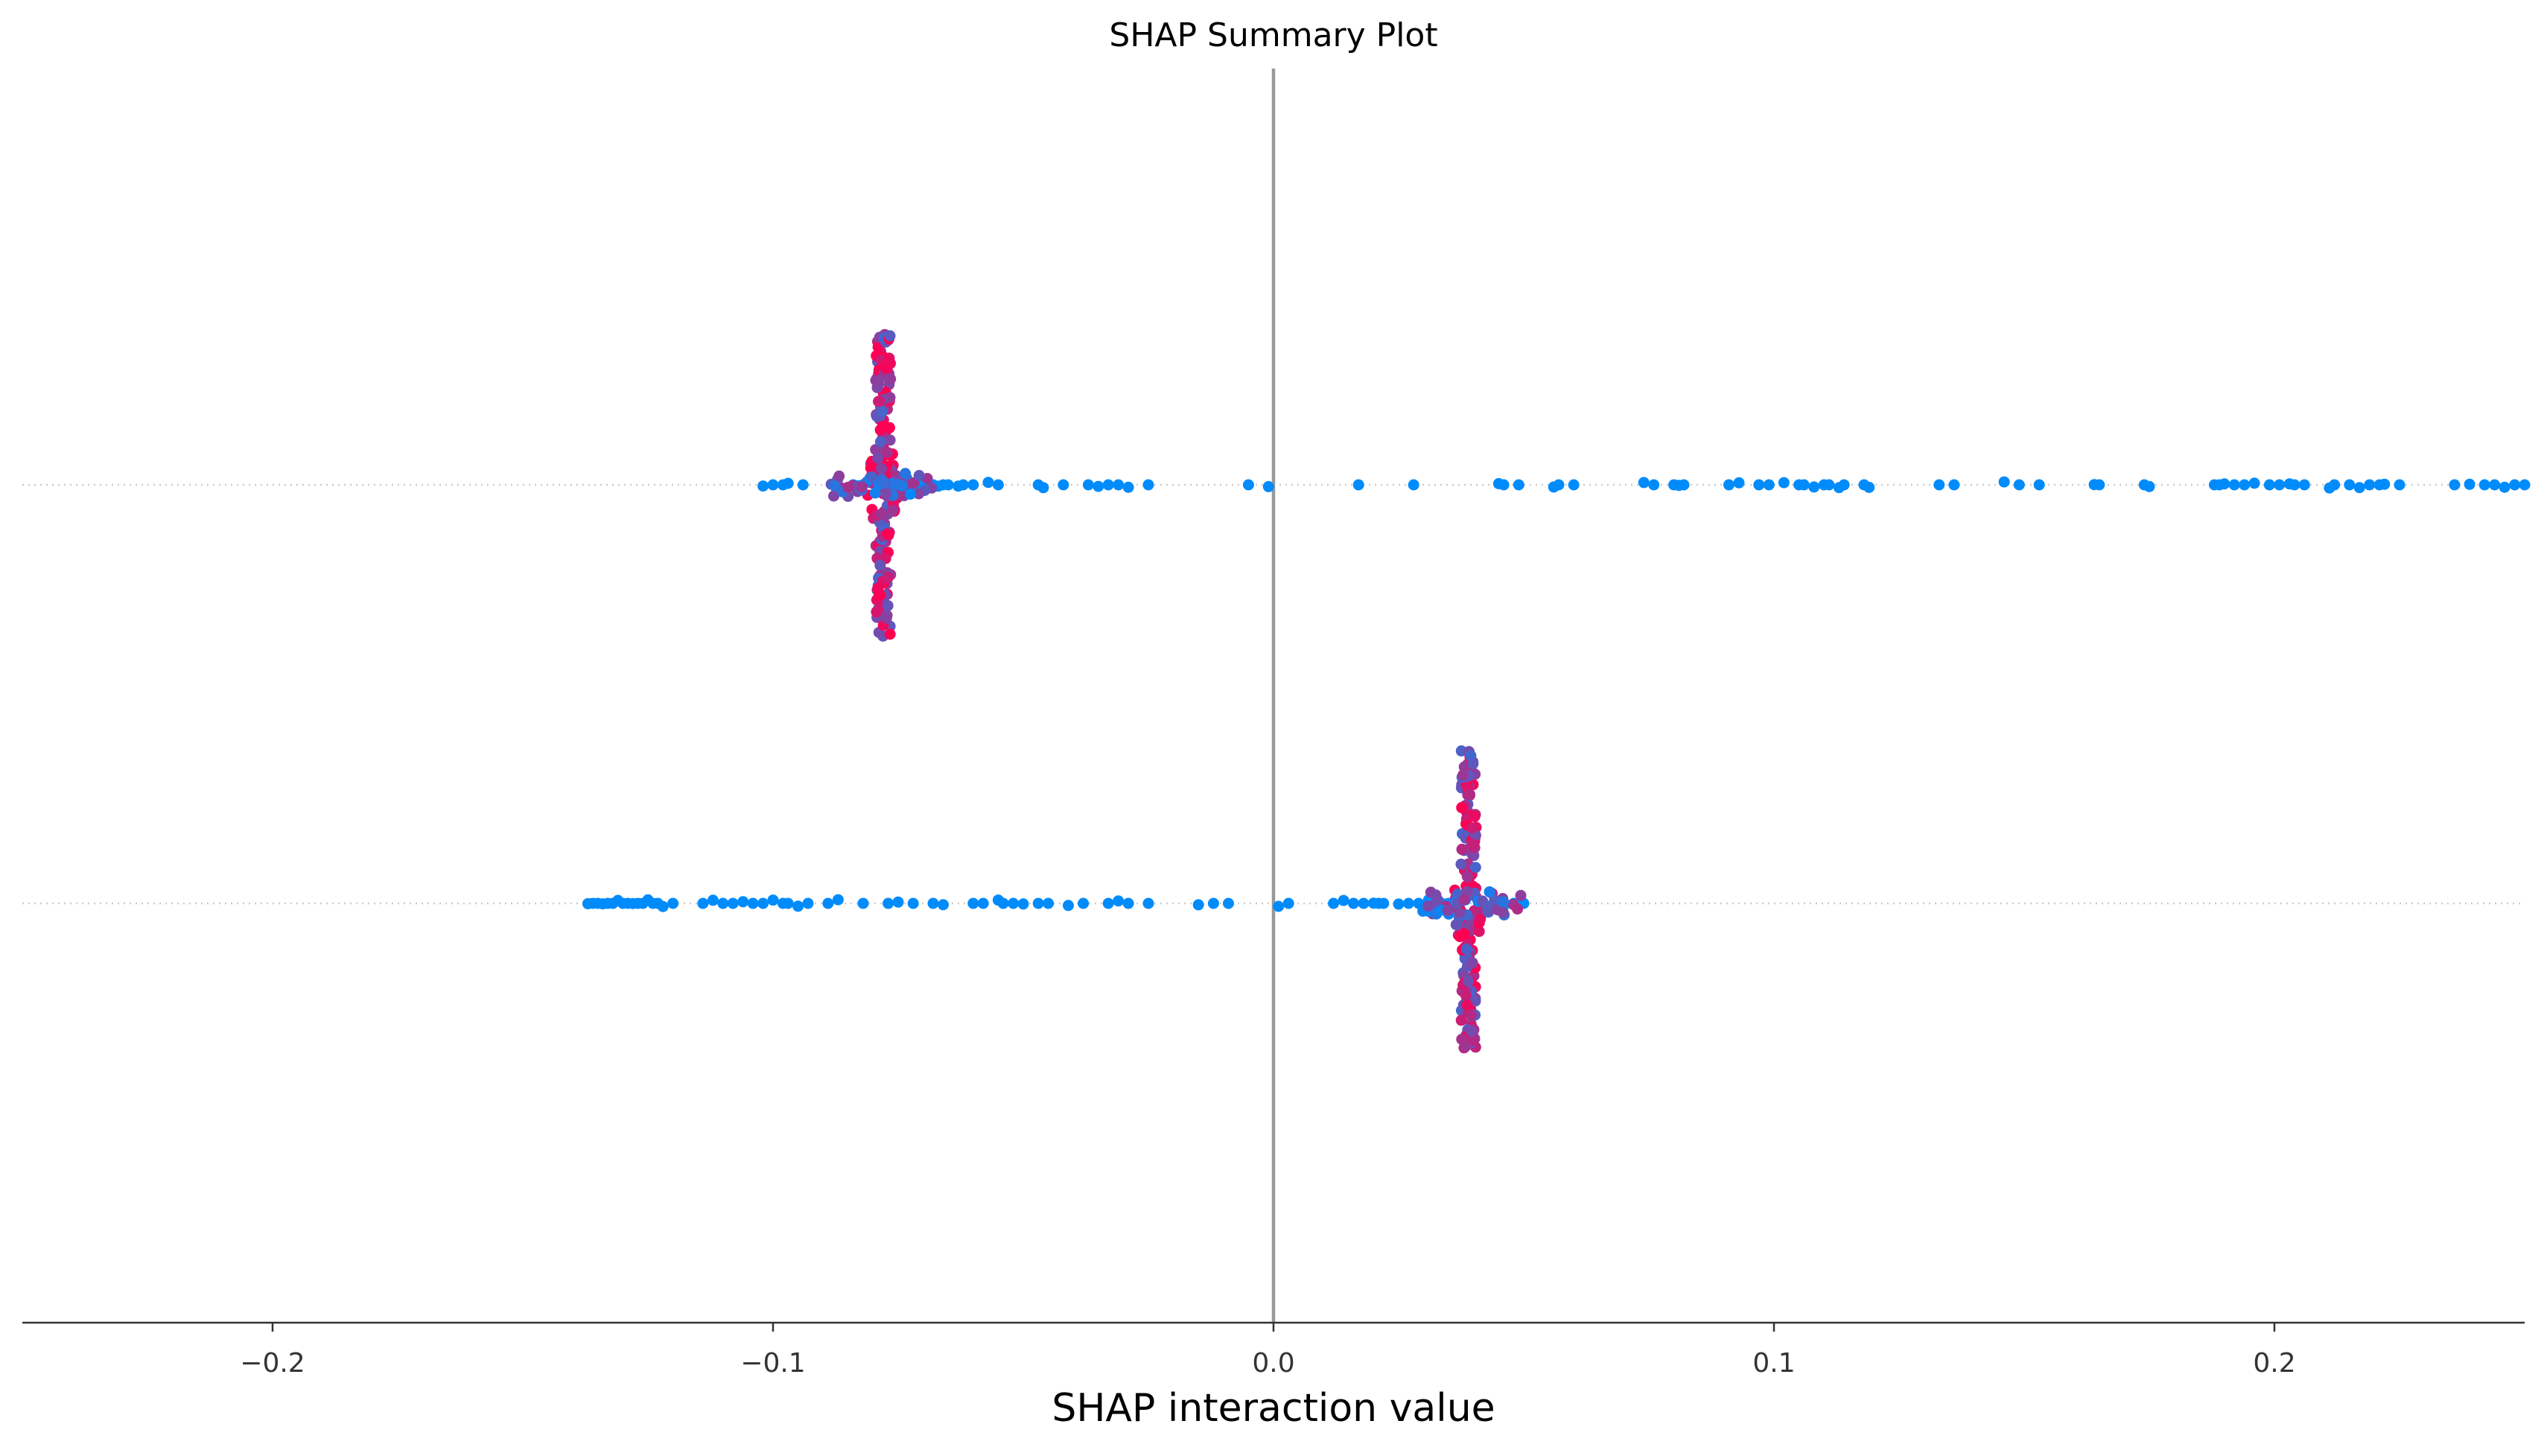 This screenshot has width=2547, height=1456. I want to click on x-tick-label: −0.2, so click(272, 1363).